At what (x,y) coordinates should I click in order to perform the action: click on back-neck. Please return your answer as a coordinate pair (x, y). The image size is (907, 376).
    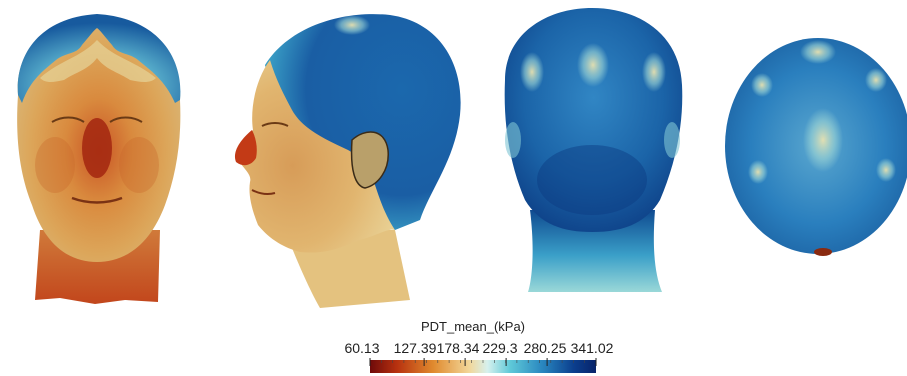
    Looking at the image, I should click on (595, 251).